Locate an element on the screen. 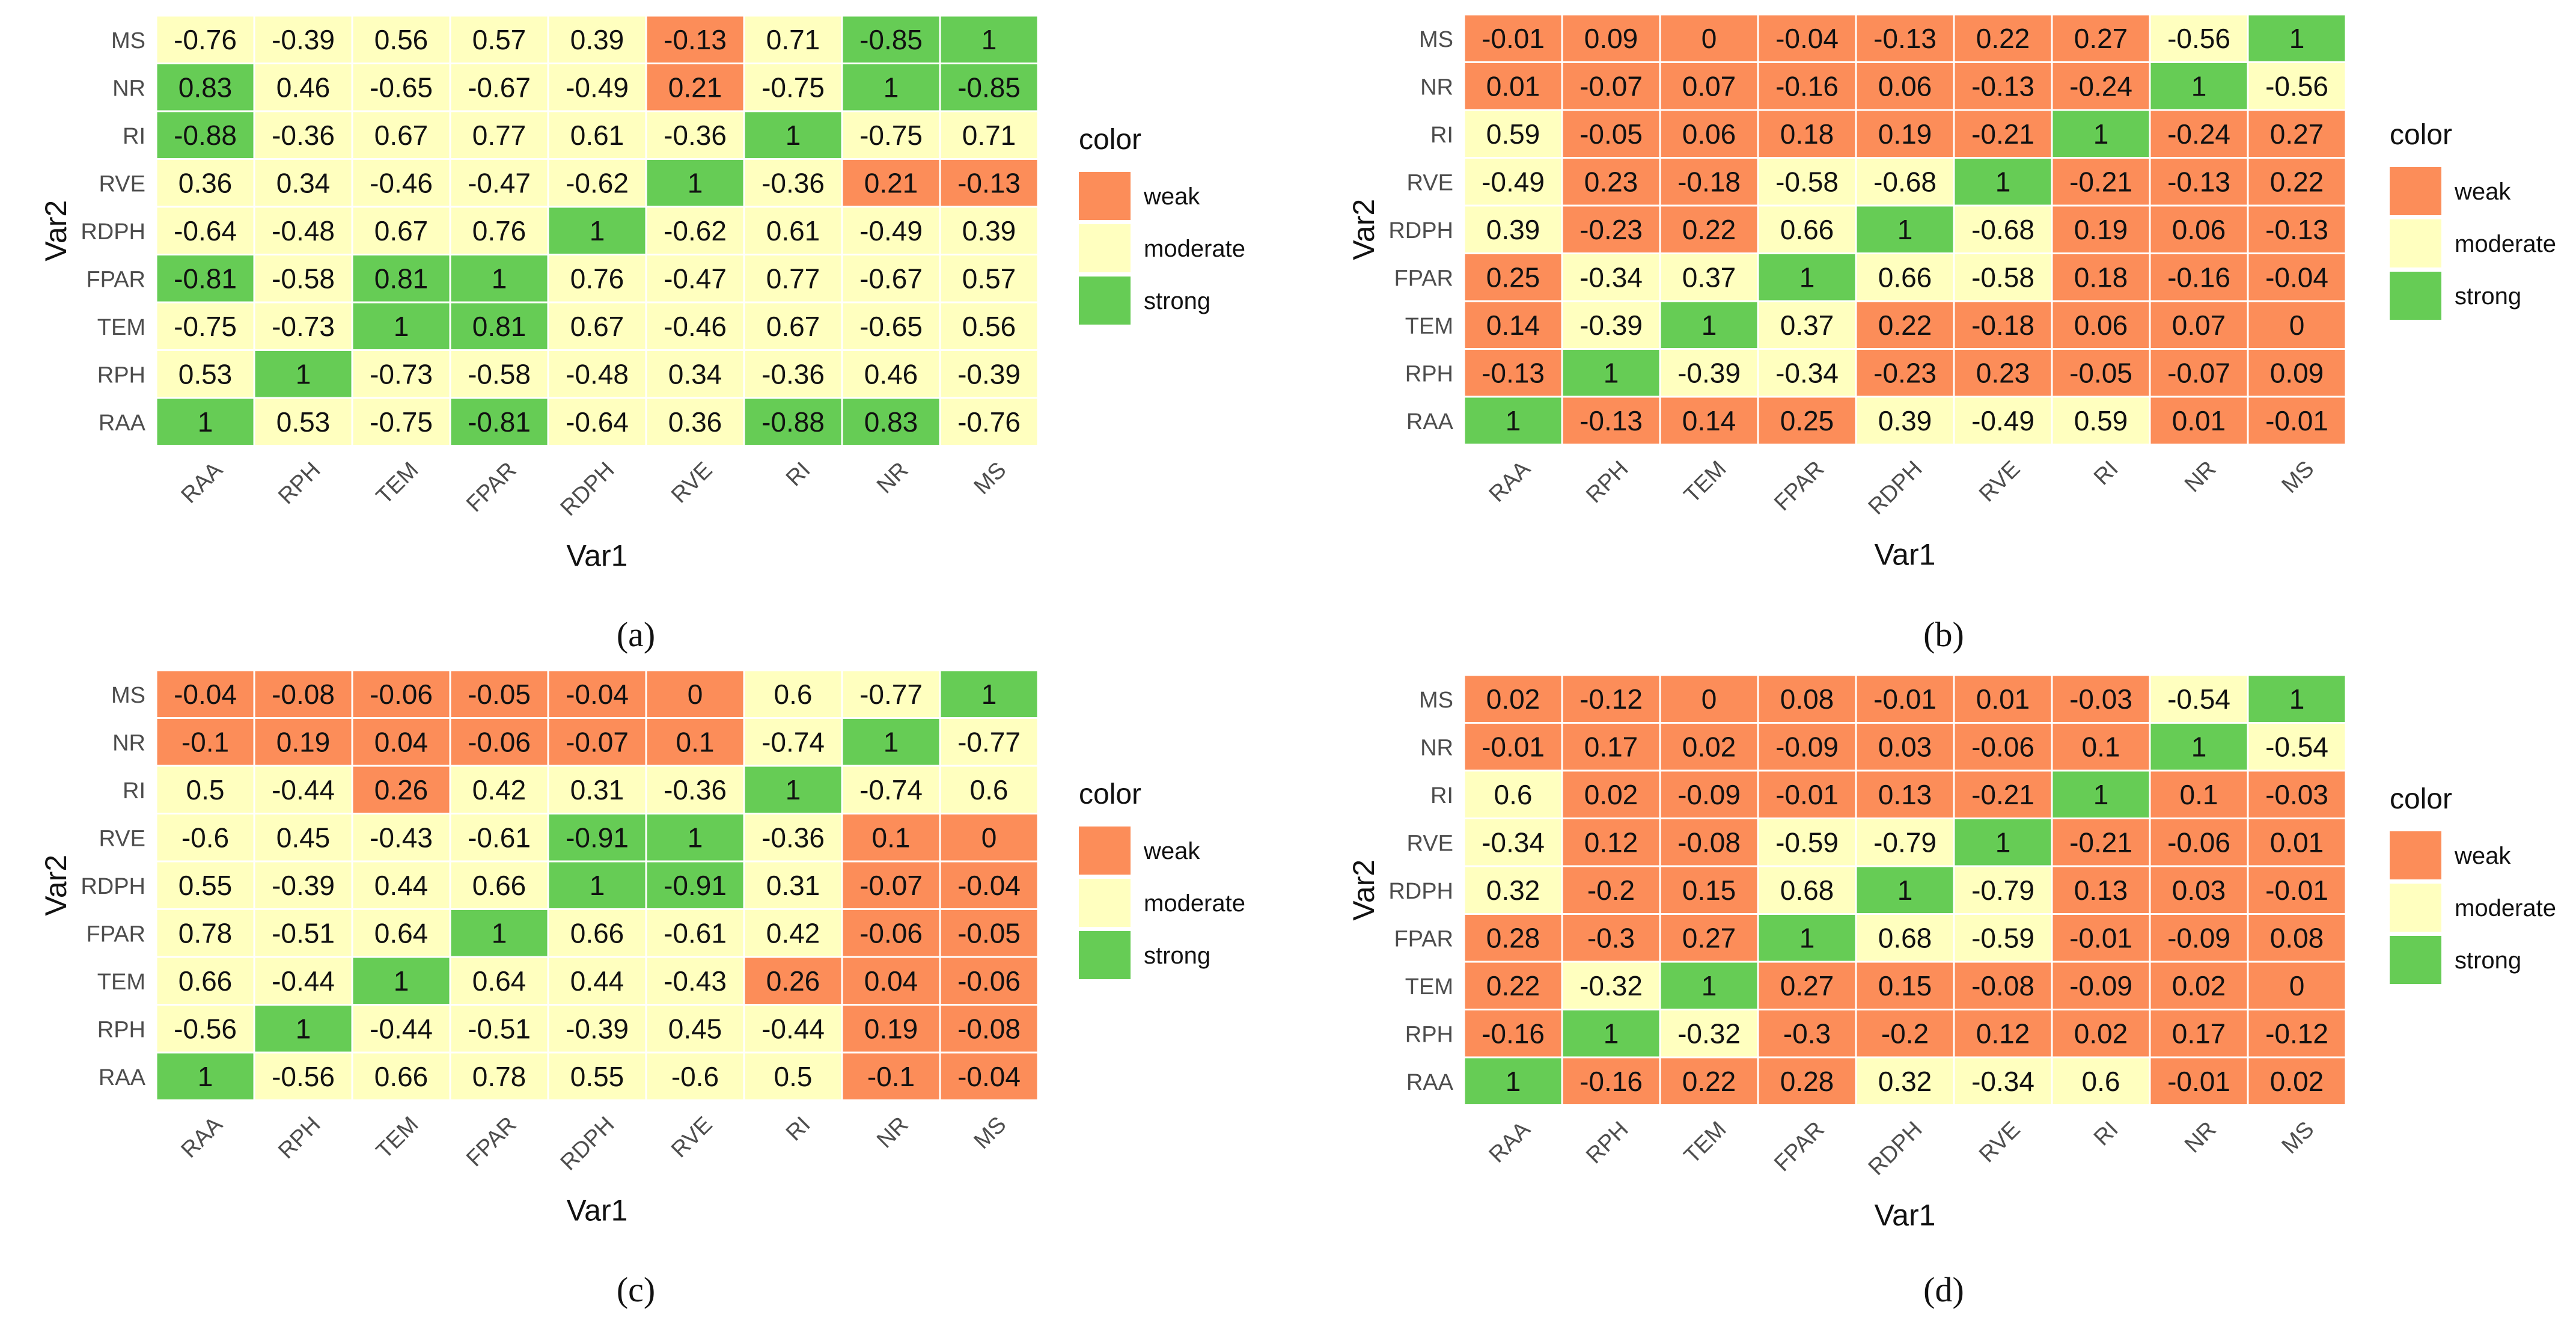  cell-value-label: 0.66 is located at coordinates (401, 1076).